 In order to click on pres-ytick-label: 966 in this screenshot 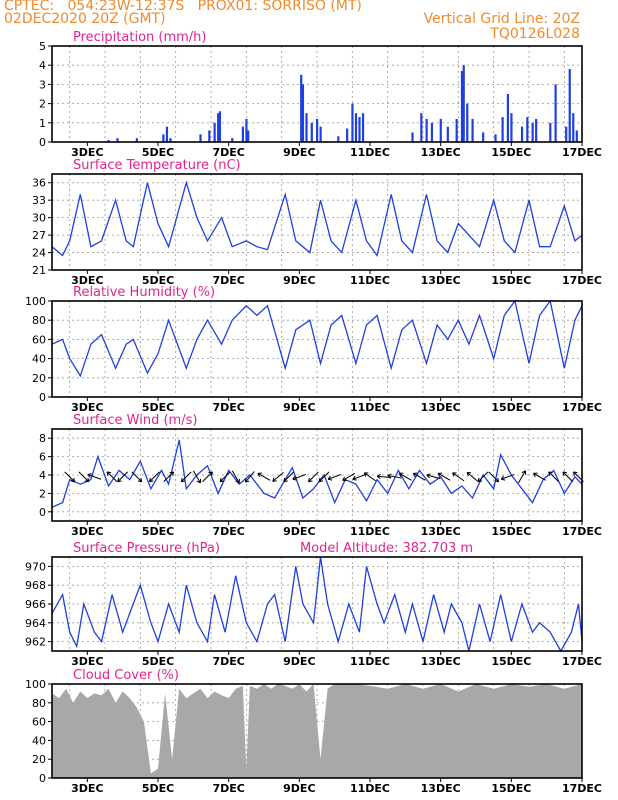, I will do `click(35, 604)`.